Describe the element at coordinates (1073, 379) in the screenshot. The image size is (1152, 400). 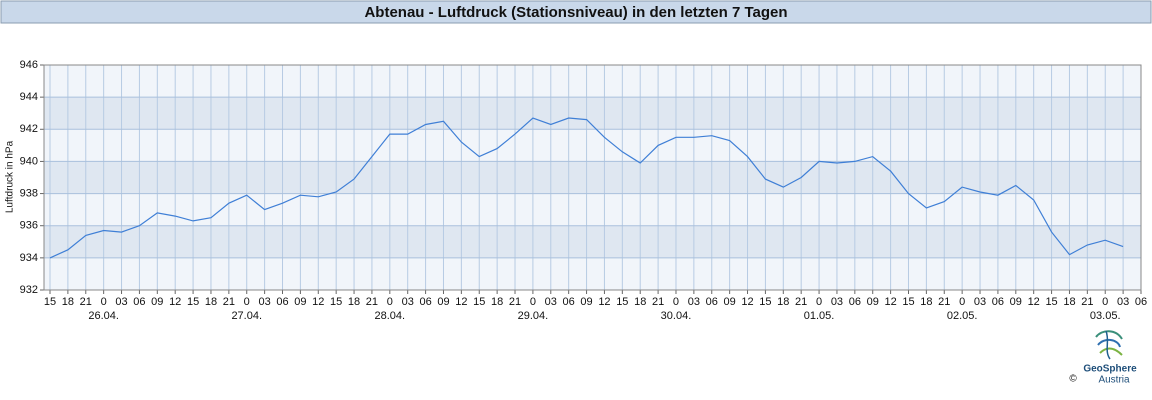
I see `credit-symbol: ©` at that location.